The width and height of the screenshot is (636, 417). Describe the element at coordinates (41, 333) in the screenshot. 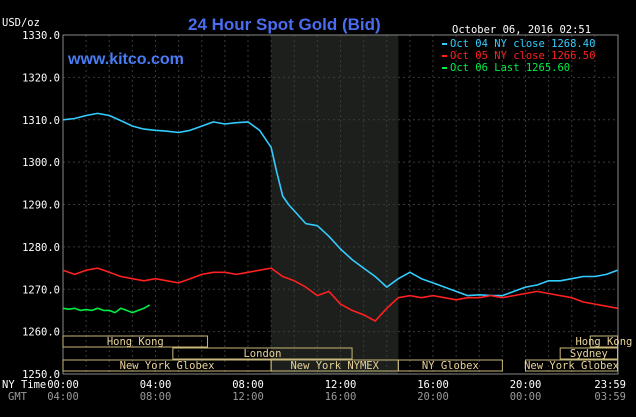

I see `y-tick-label: 1260.0` at that location.